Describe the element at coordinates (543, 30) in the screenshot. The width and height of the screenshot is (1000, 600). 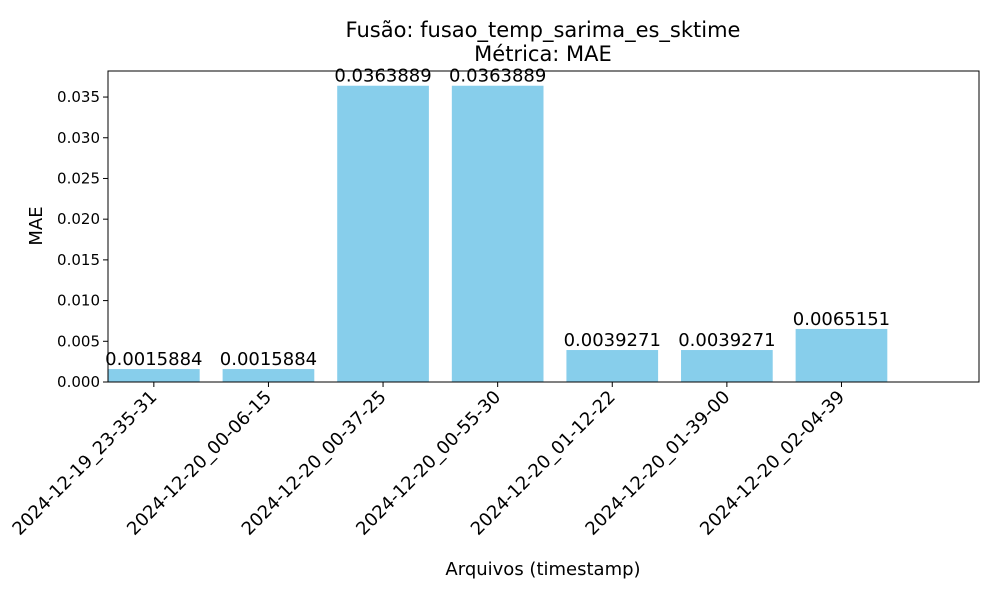
I see `chart-title: Fusão: fusao_temp_sarima_es_sktime` at that location.